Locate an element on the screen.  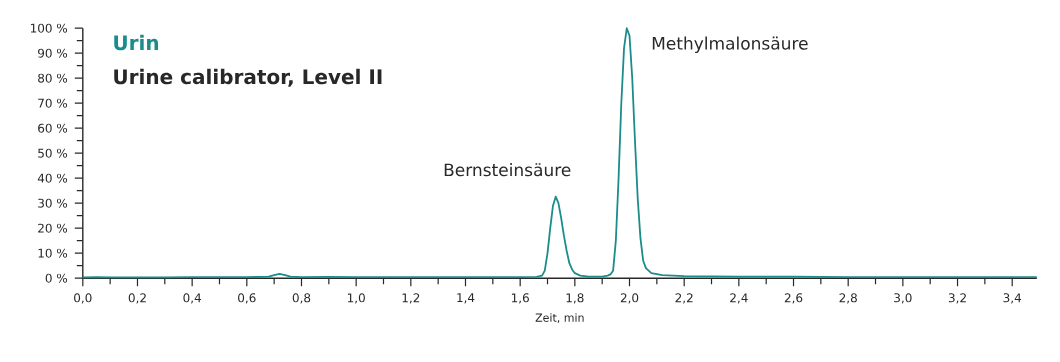
x-tick-label: 1,2 is located at coordinates (411, 298).